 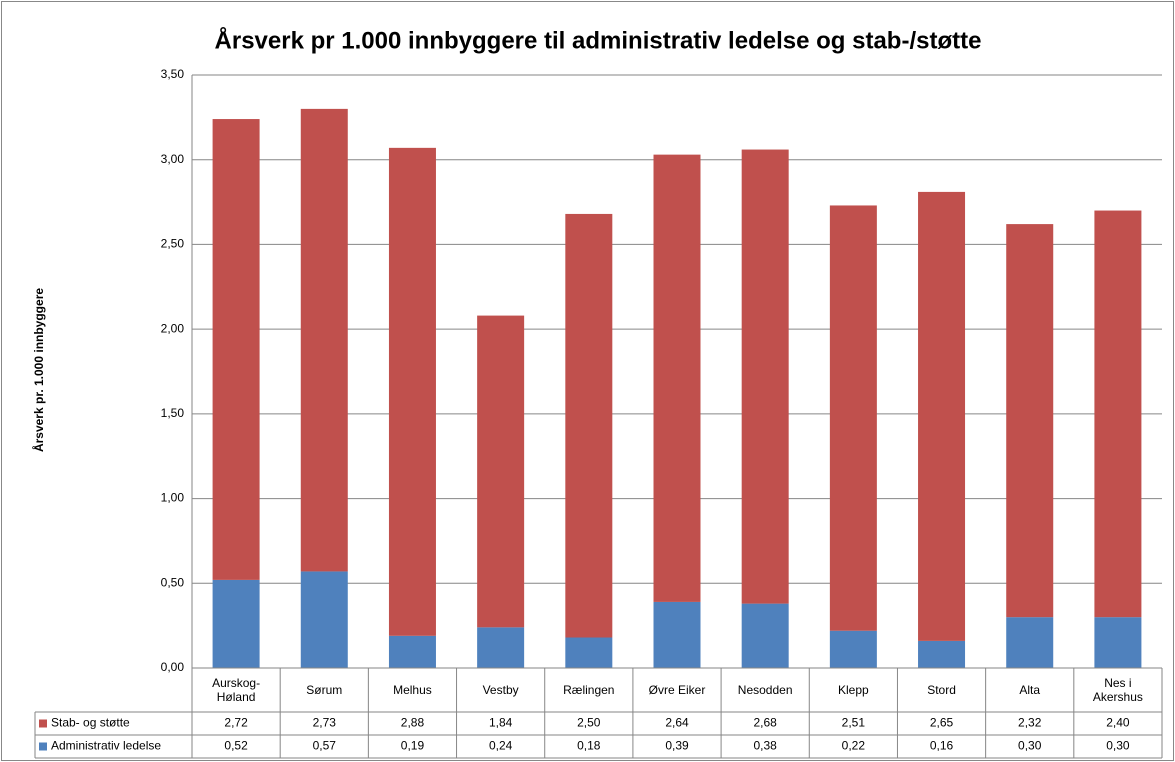 I want to click on category-label: Sørum, so click(x=324, y=690).